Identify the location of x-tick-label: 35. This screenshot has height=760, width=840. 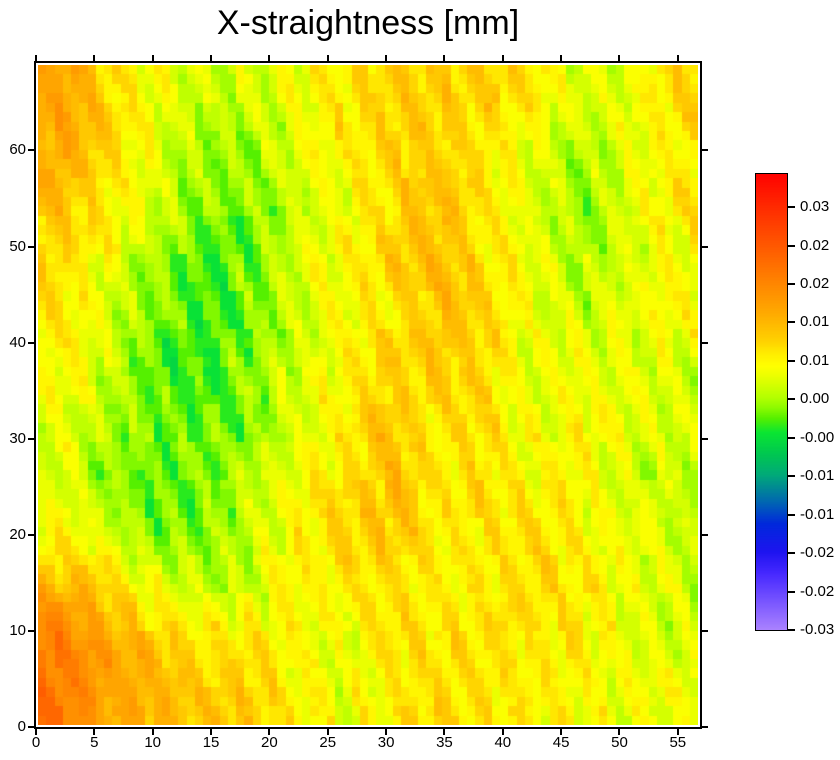
(444, 742).